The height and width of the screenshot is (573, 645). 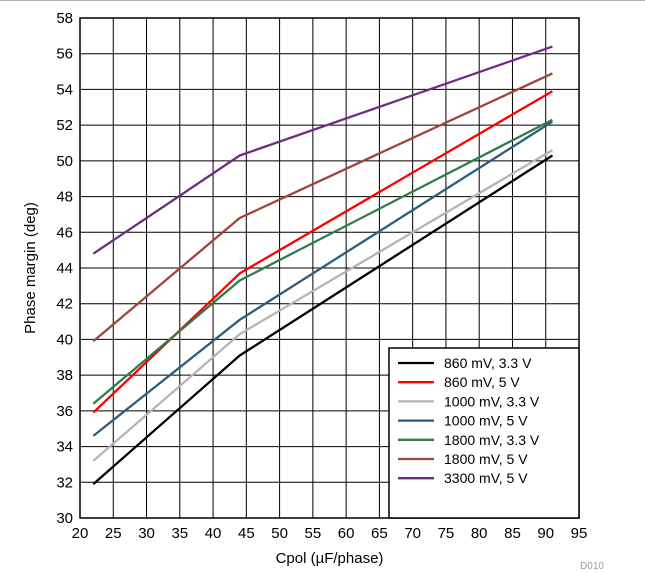 I want to click on x-tick-label: 45, so click(x=246, y=533).